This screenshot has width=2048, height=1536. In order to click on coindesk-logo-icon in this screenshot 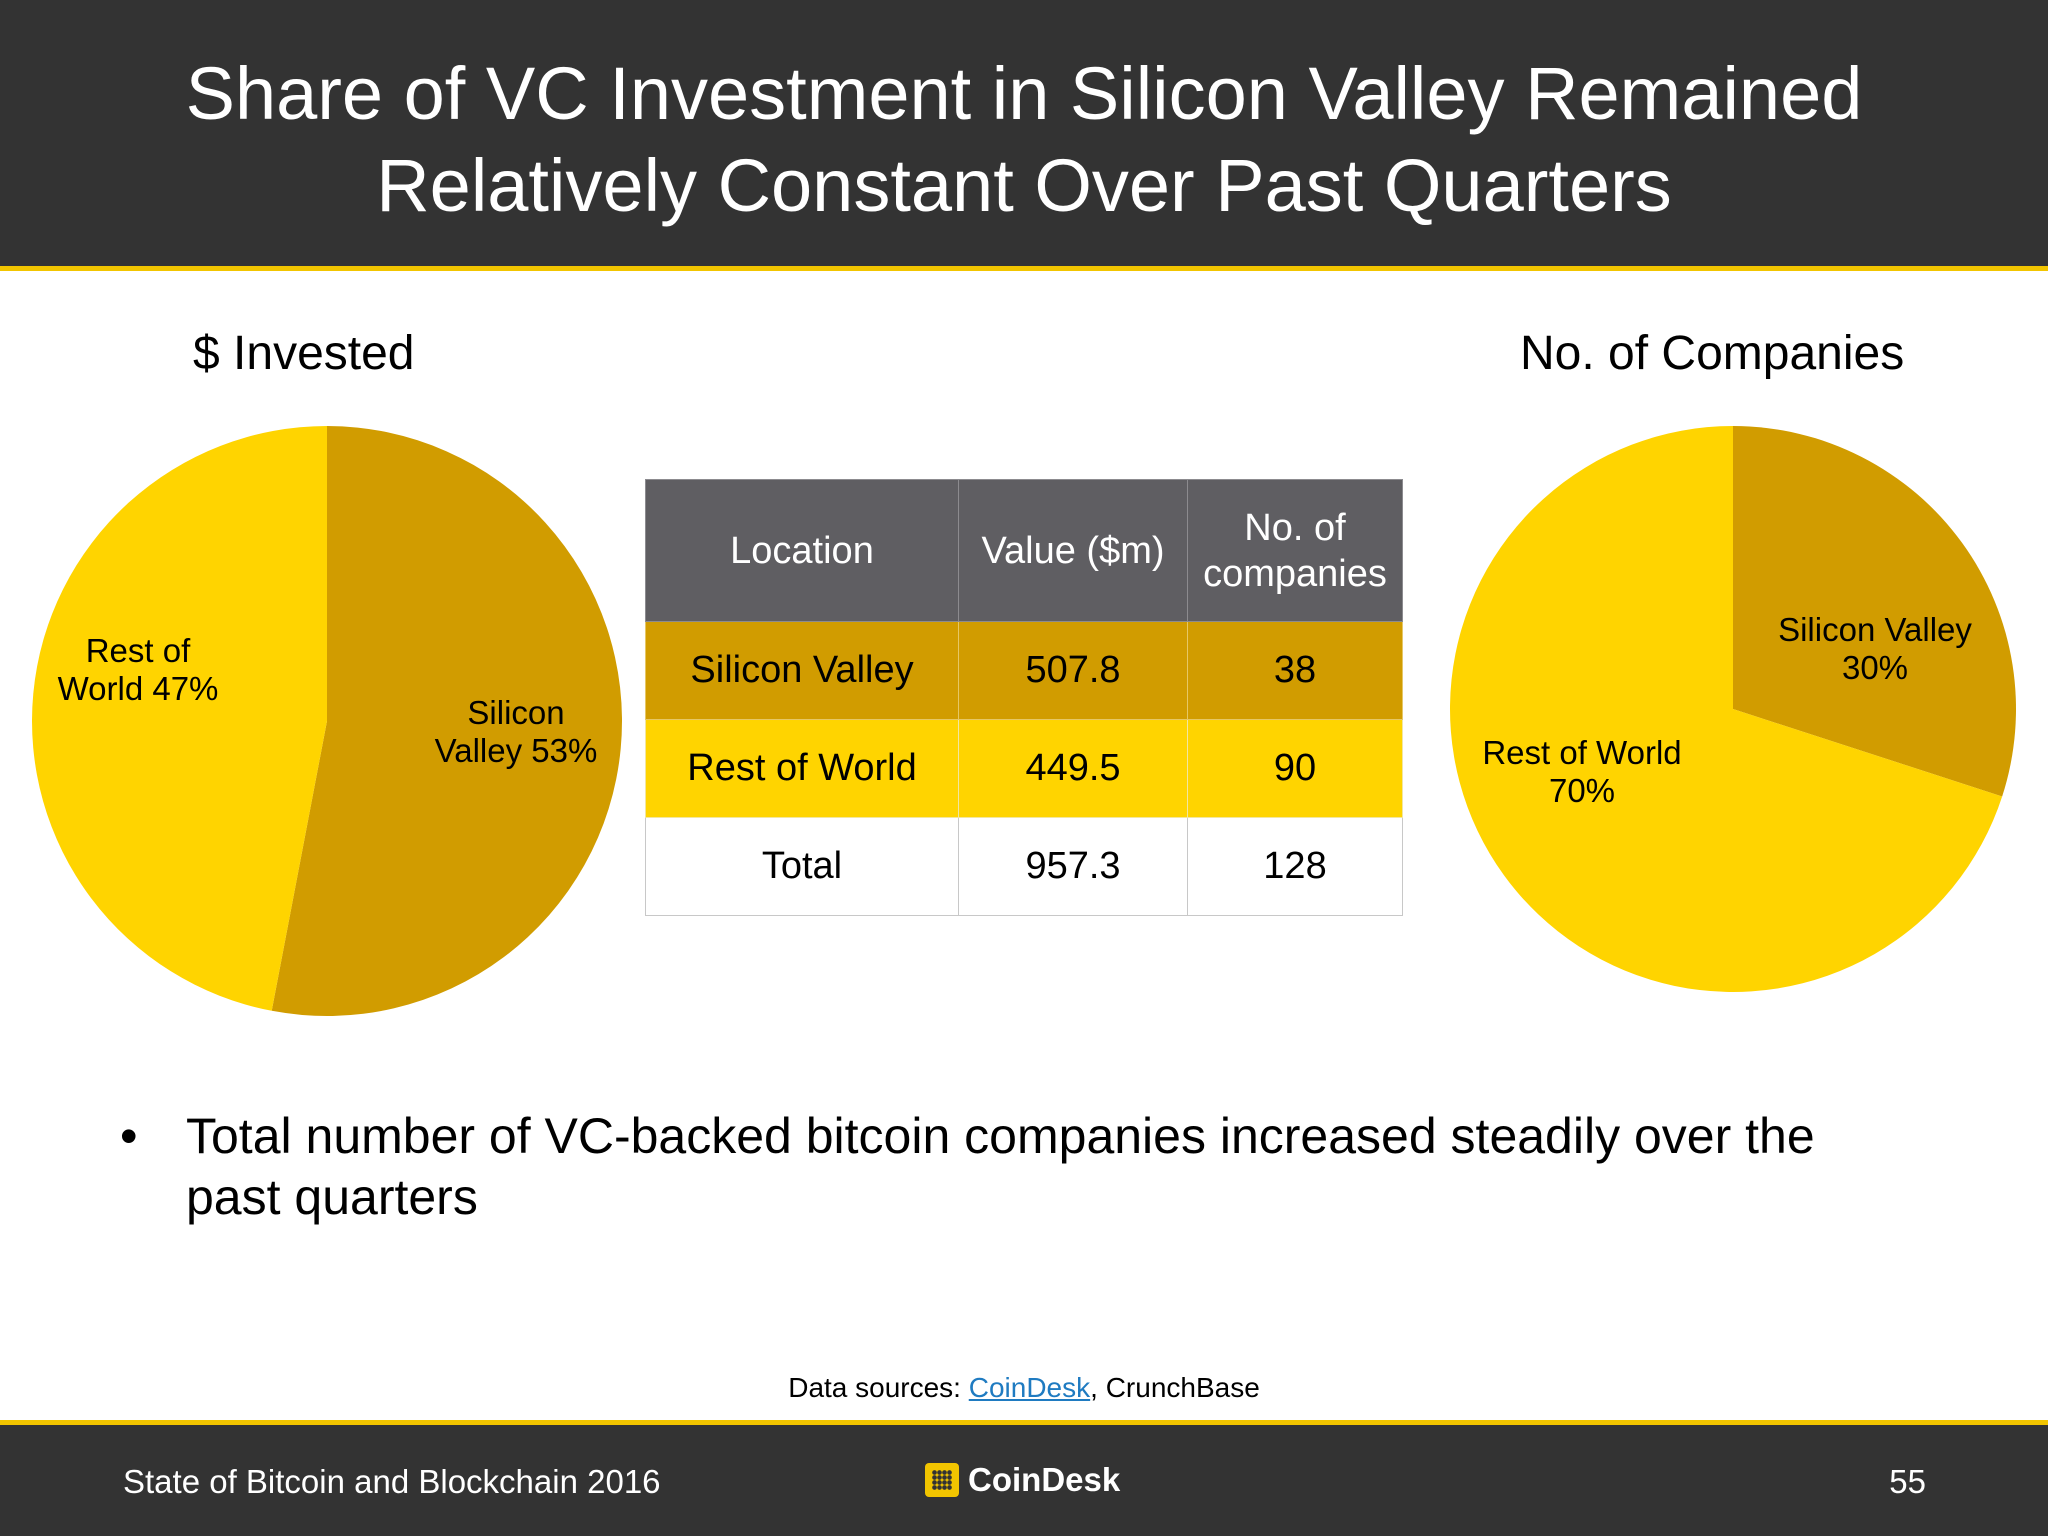, I will do `click(942, 1480)`.